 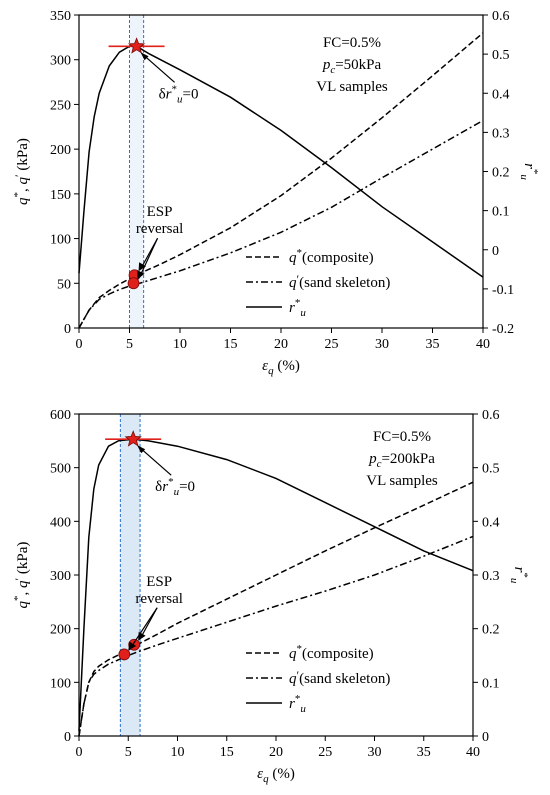 What do you see at coordinates (231, 344) in the screenshot?
I see `x-tick-label: 15` at bounding box center [231, 344].